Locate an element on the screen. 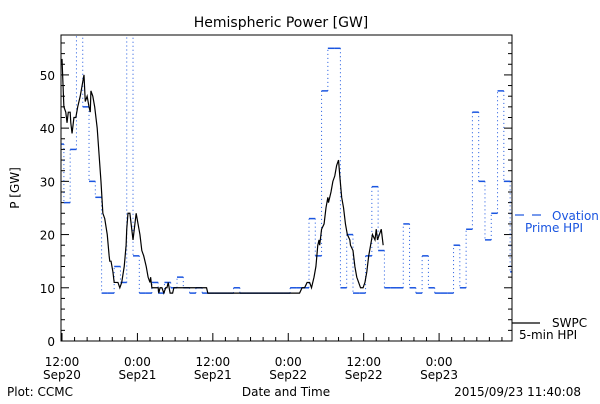  y-tick-label: 20 is located at coordinates (47, 236).